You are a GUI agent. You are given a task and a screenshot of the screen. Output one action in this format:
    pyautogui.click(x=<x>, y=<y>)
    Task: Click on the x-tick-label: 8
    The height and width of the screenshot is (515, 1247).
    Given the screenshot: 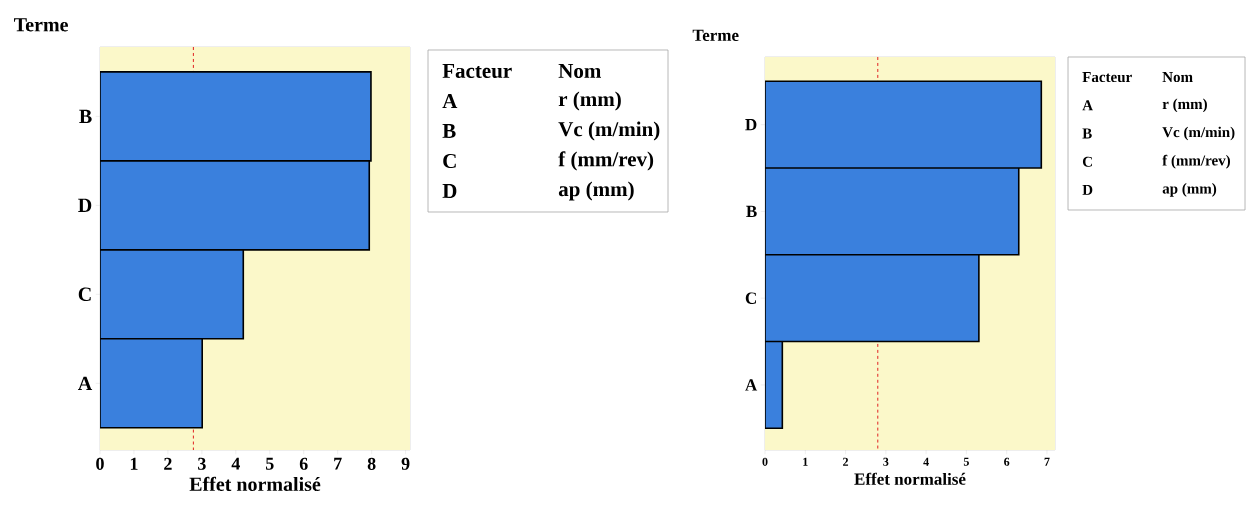 What is the action you would take?
    pyautogui.click(x=371, y=463)
    